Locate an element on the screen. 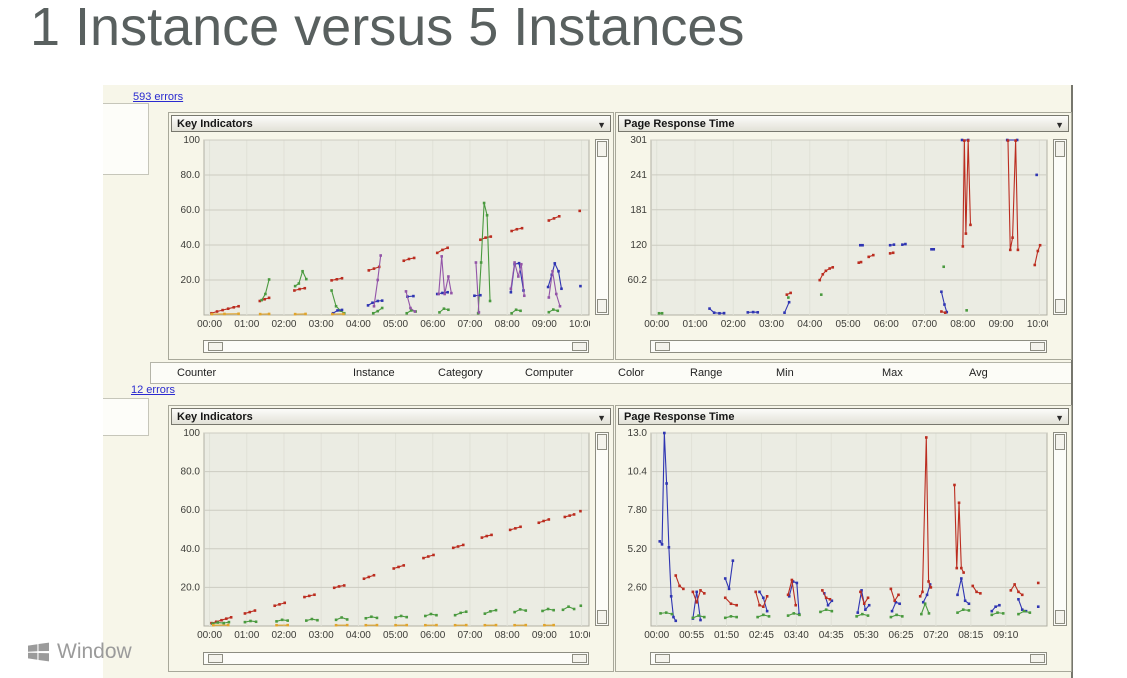  svg-text: 05:30 is located at coordinates (866, 635).